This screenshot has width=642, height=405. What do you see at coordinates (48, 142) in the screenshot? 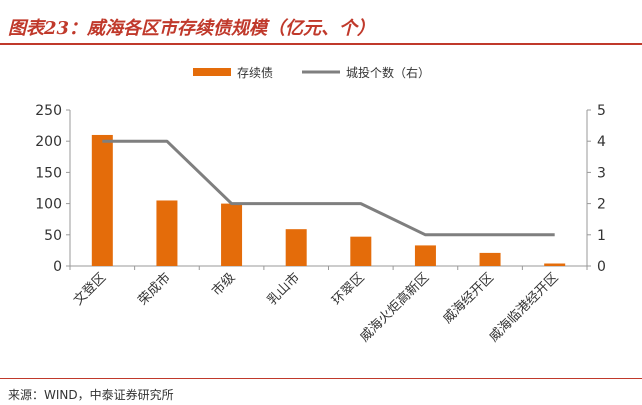
I see `y-left-tick-label: 200` at bounding box center [48, 142].